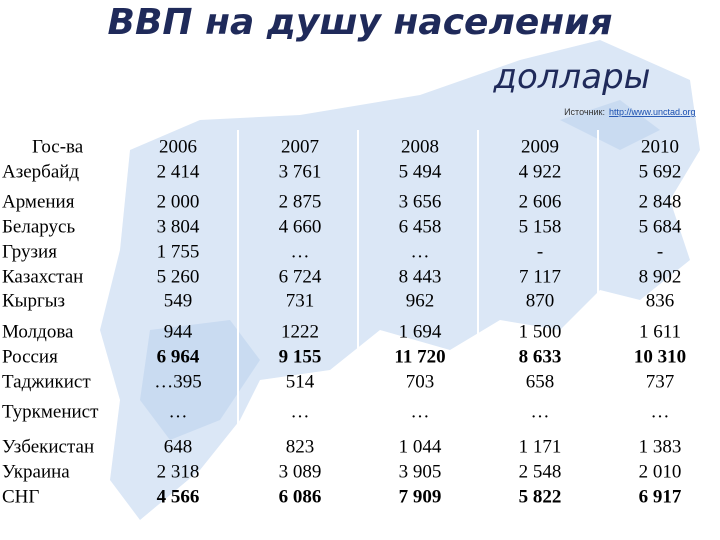  Describe the element at coordinates (420, 471) in the screenshot. I see `cell-value: 3 905` at that location.